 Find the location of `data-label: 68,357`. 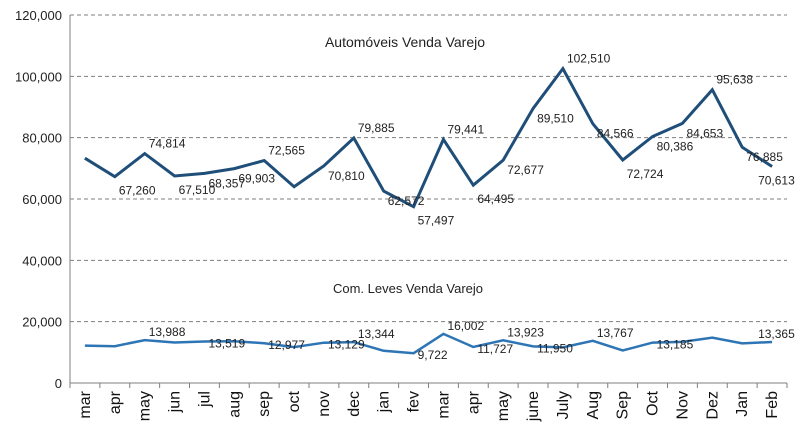

data-label: 68,357 is located at coordinates (226, 183).